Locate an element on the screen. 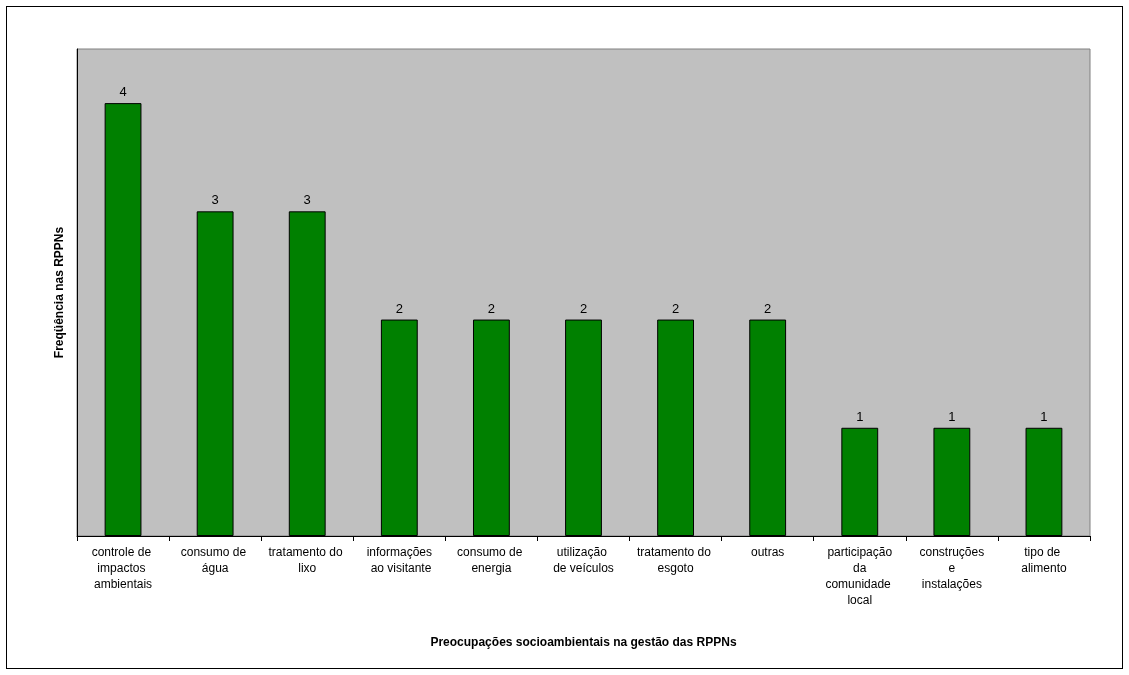 Image resolution: width=1129 pixels, height=675 pixels. x-tick-label: consumo de água is located at coordinates (215, 560).